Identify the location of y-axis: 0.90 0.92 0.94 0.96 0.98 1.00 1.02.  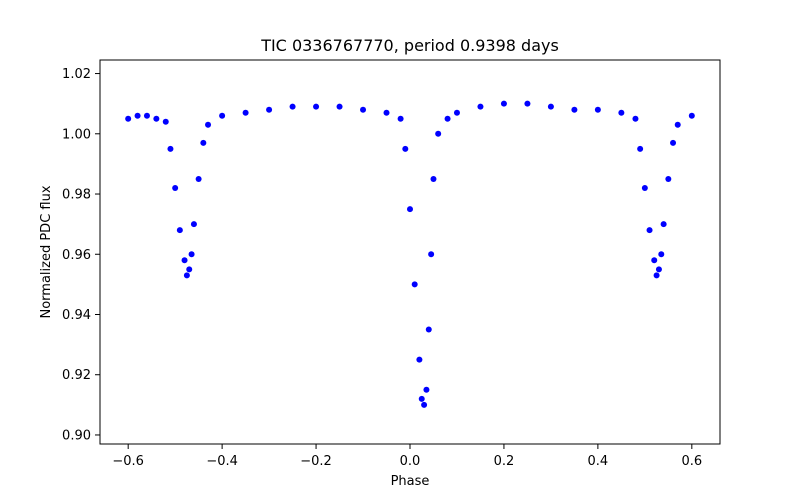
(81, 255).